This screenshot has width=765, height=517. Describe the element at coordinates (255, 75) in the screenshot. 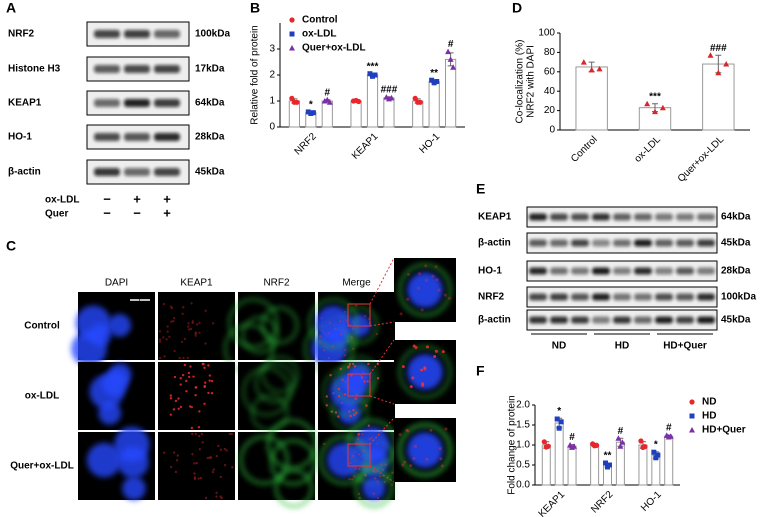

I see `y-axis-label: Relative fold of protein` at that location.